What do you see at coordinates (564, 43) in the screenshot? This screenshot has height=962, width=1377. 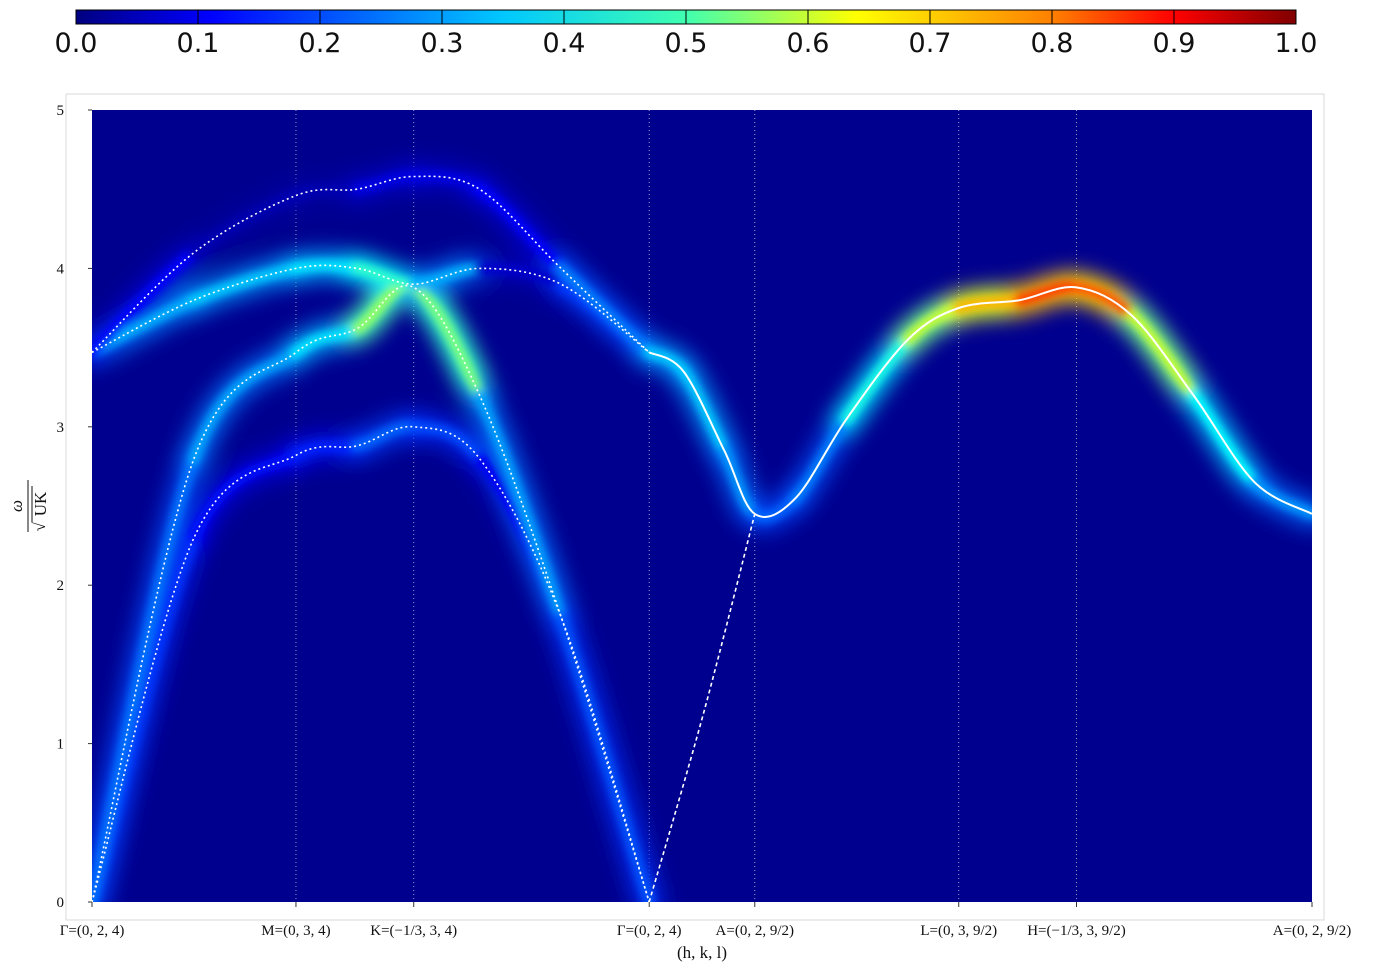 I see `colorbar-tick-label: 0.4` at bounding box center [564, 43].